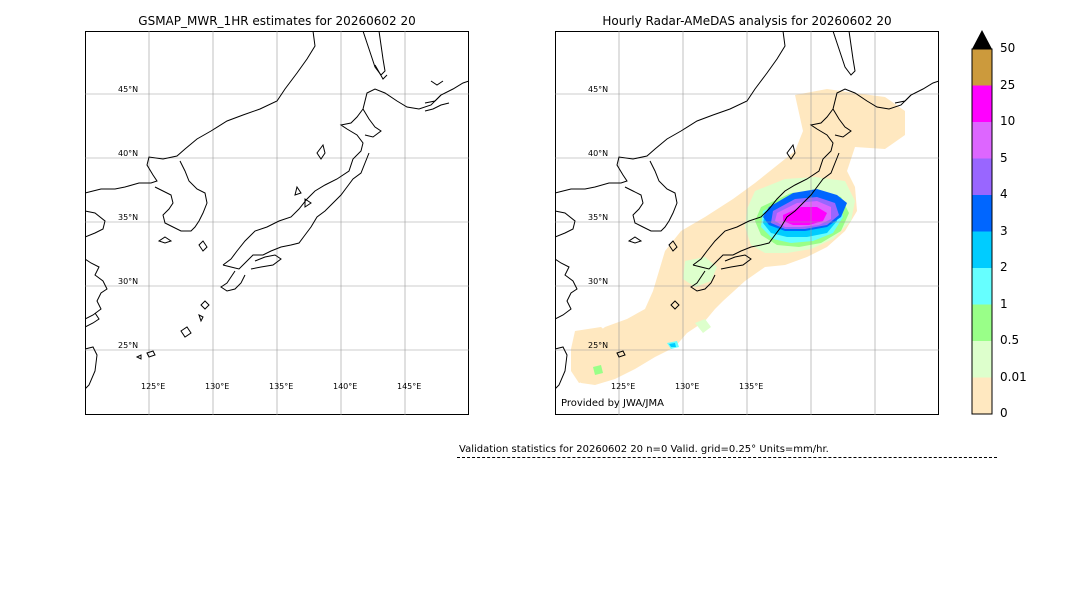 The width and height of the screenshot is (1080, 612). What do you see at coordinates (623, 386) in the screenshot?
I see `right-lon-label-125: 125°E` at bounding box center [623, 386].